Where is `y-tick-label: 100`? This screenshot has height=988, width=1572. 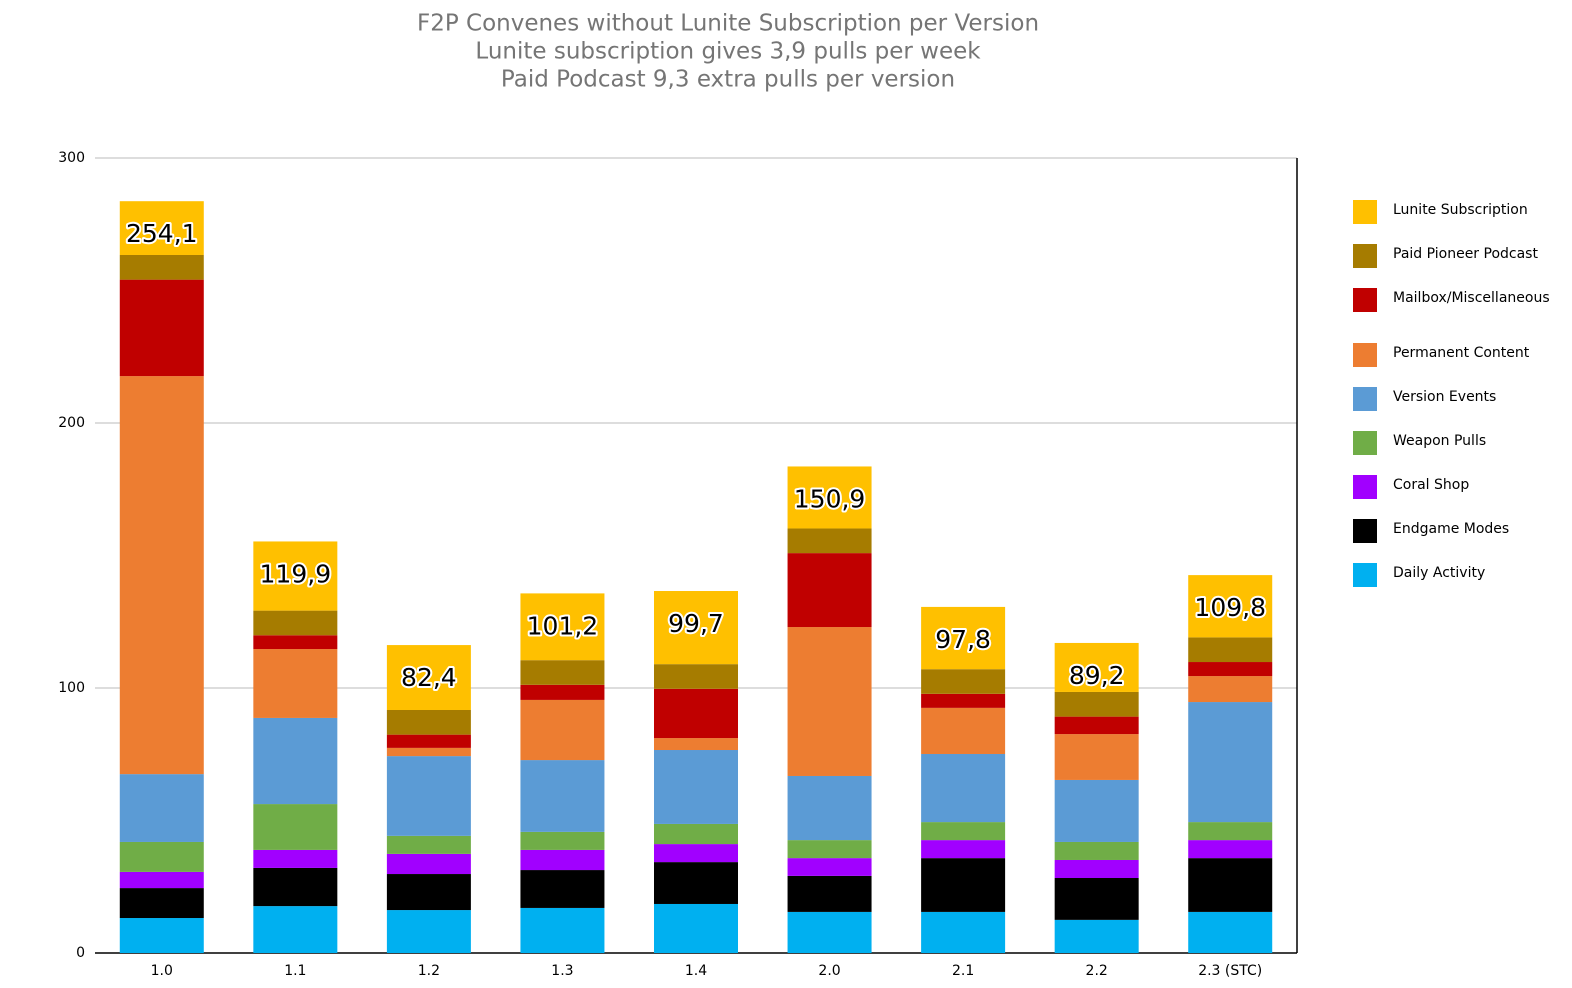
y-tick-label: 100 is located at coordinates (71, 688).